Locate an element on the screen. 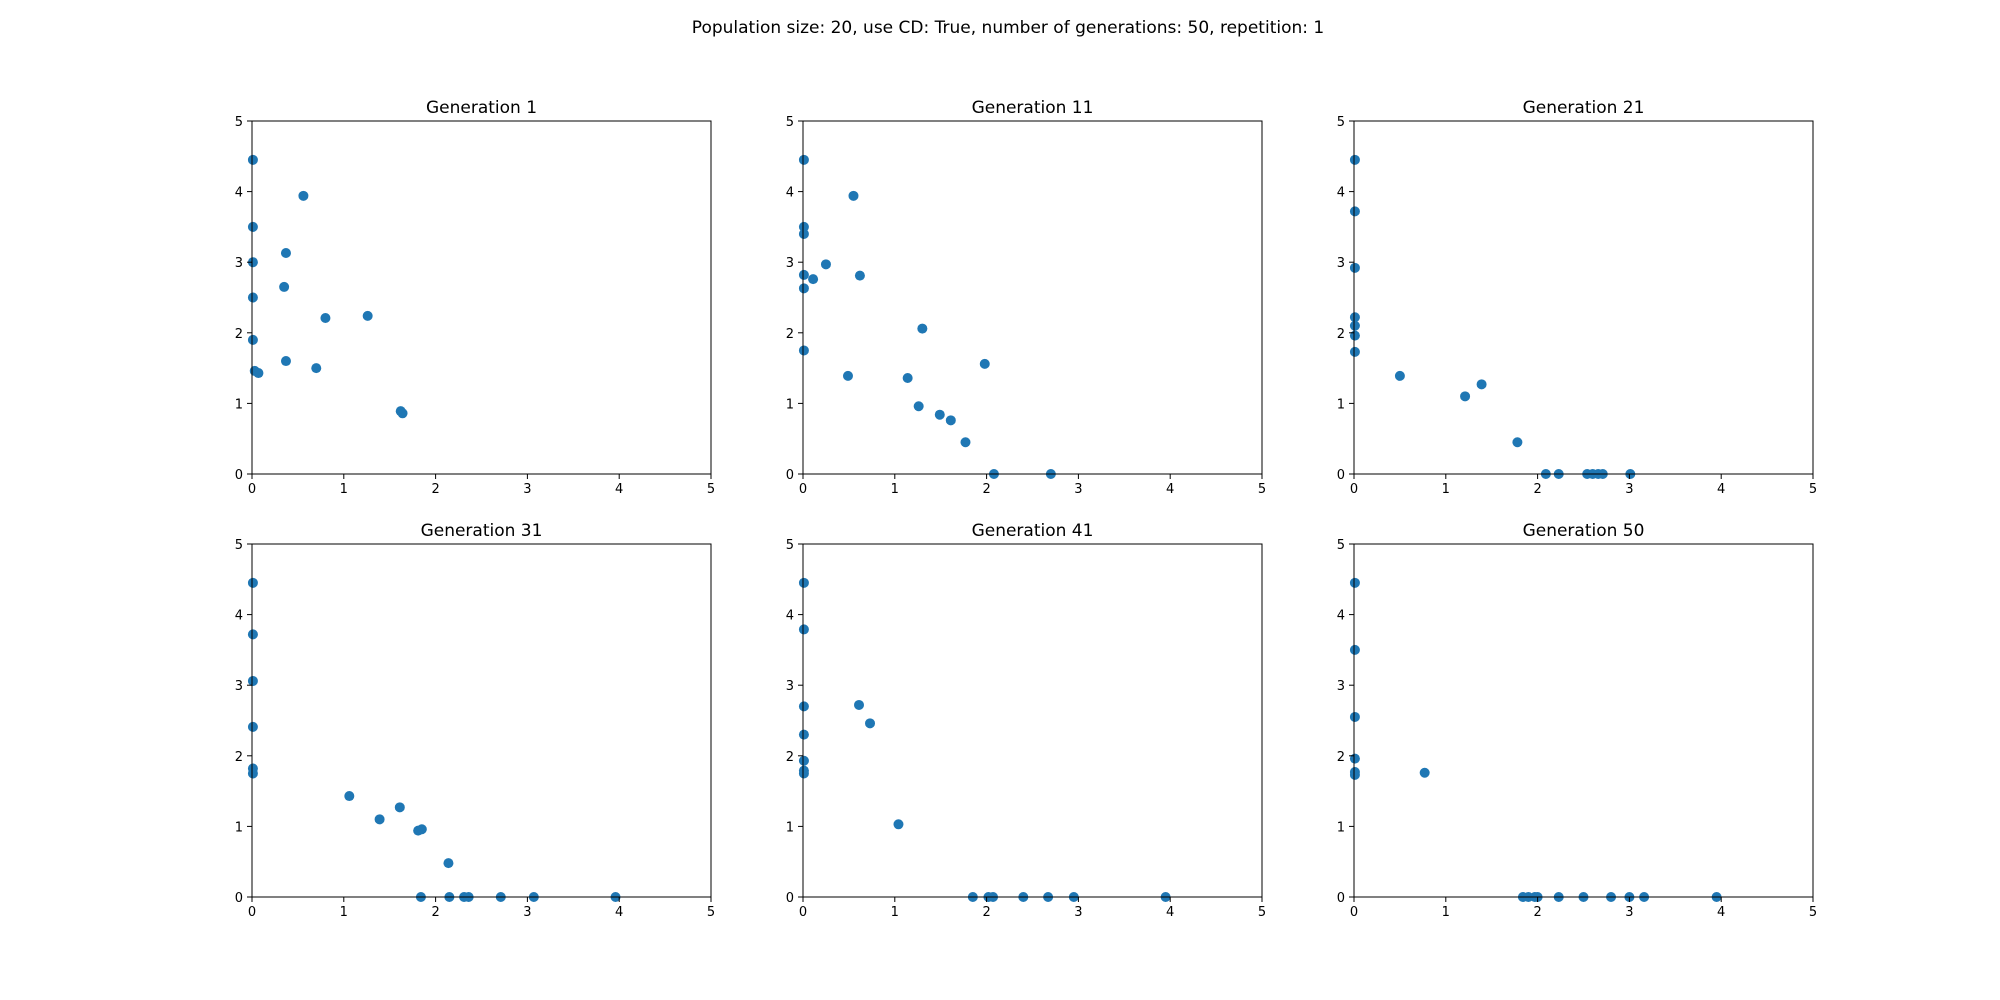 This screenshot has width=2000, height=1000. subplot-2: Generation 11 0 1 2 3 4 5 0 1 2 3 4 5 is located at coordinates (1026, 297).